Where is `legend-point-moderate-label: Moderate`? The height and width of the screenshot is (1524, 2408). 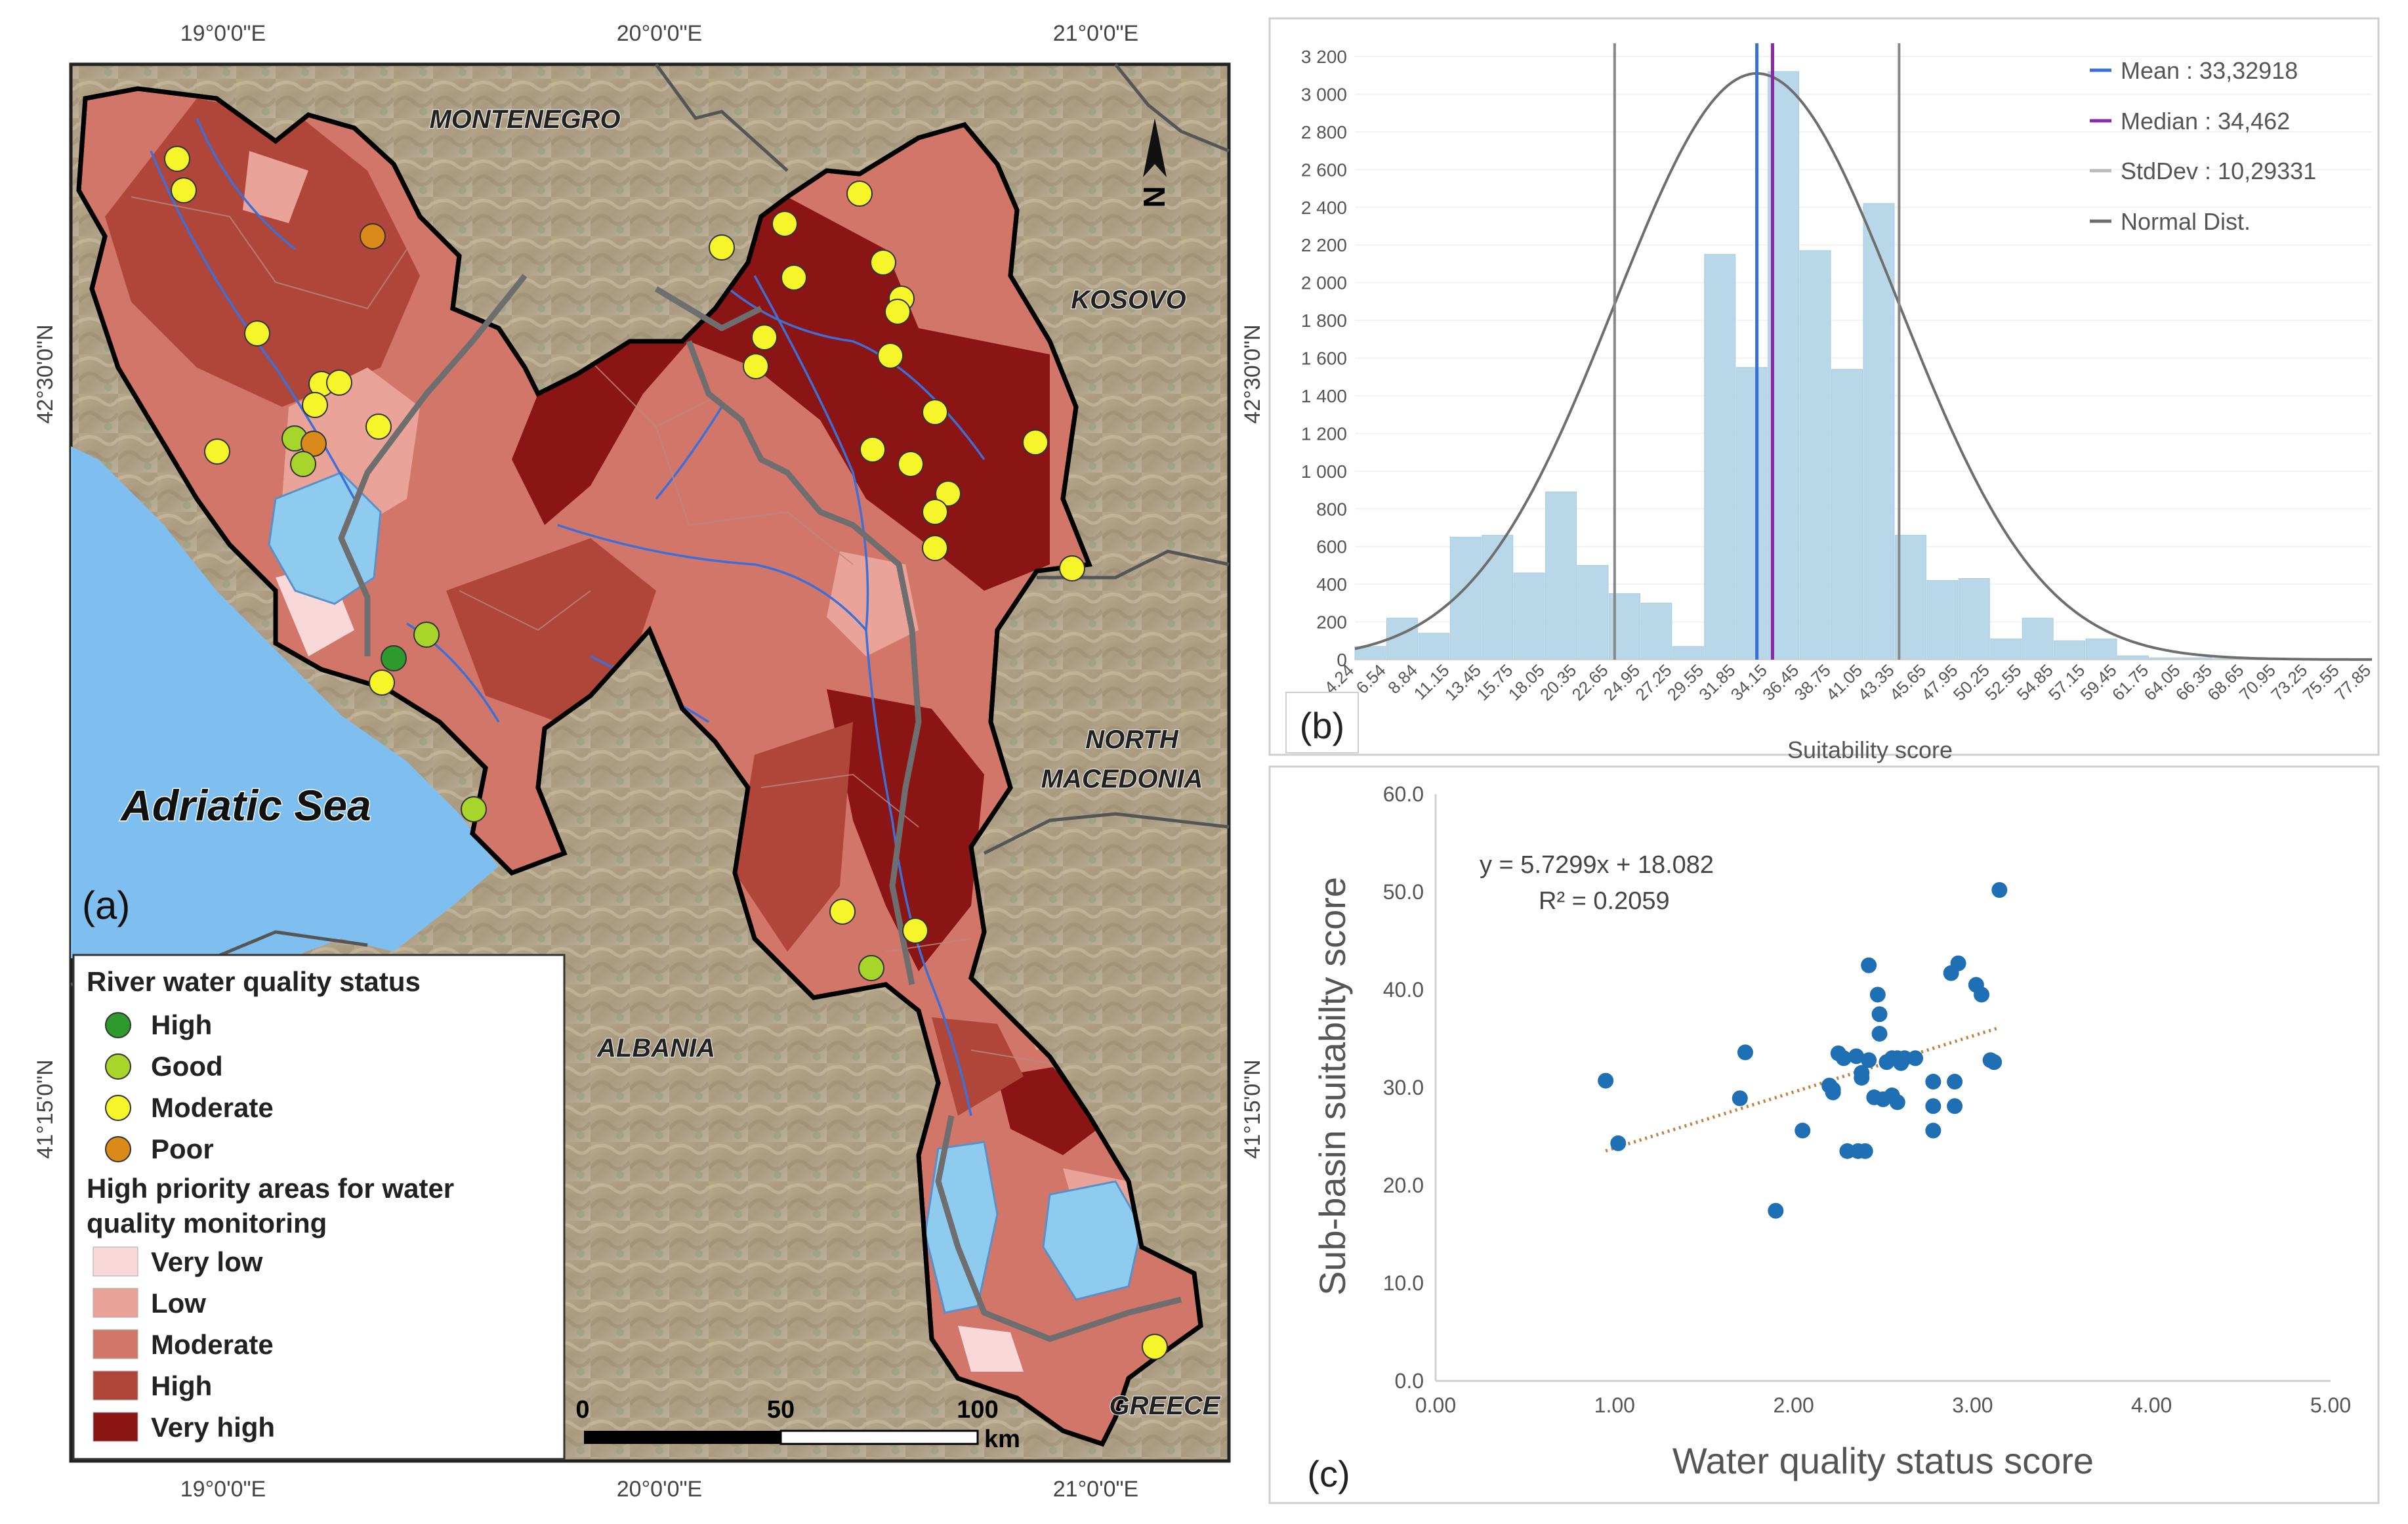
legend-point-moderate-label: Moderate is located at coordinates (212, 1107).